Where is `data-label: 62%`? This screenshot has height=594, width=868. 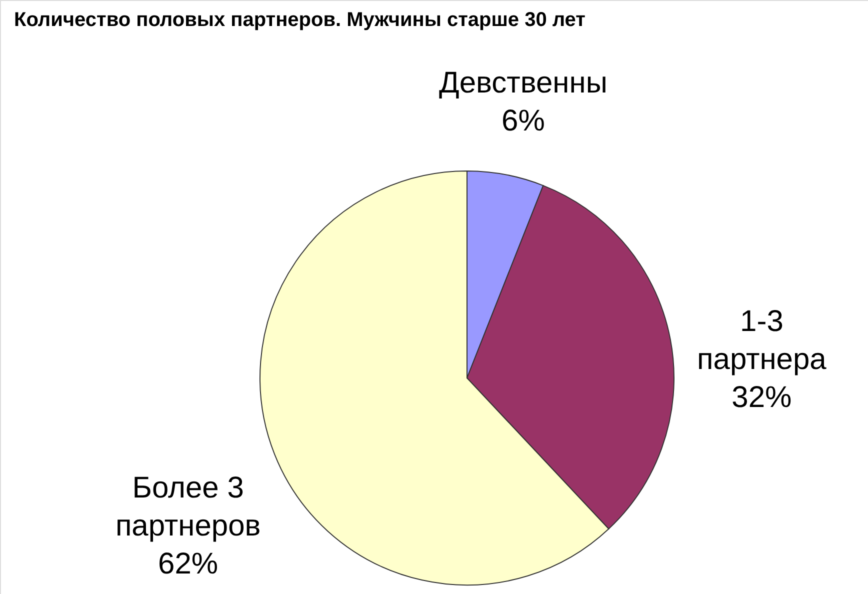
data-label: 62% is located at coordinates (188, 563).